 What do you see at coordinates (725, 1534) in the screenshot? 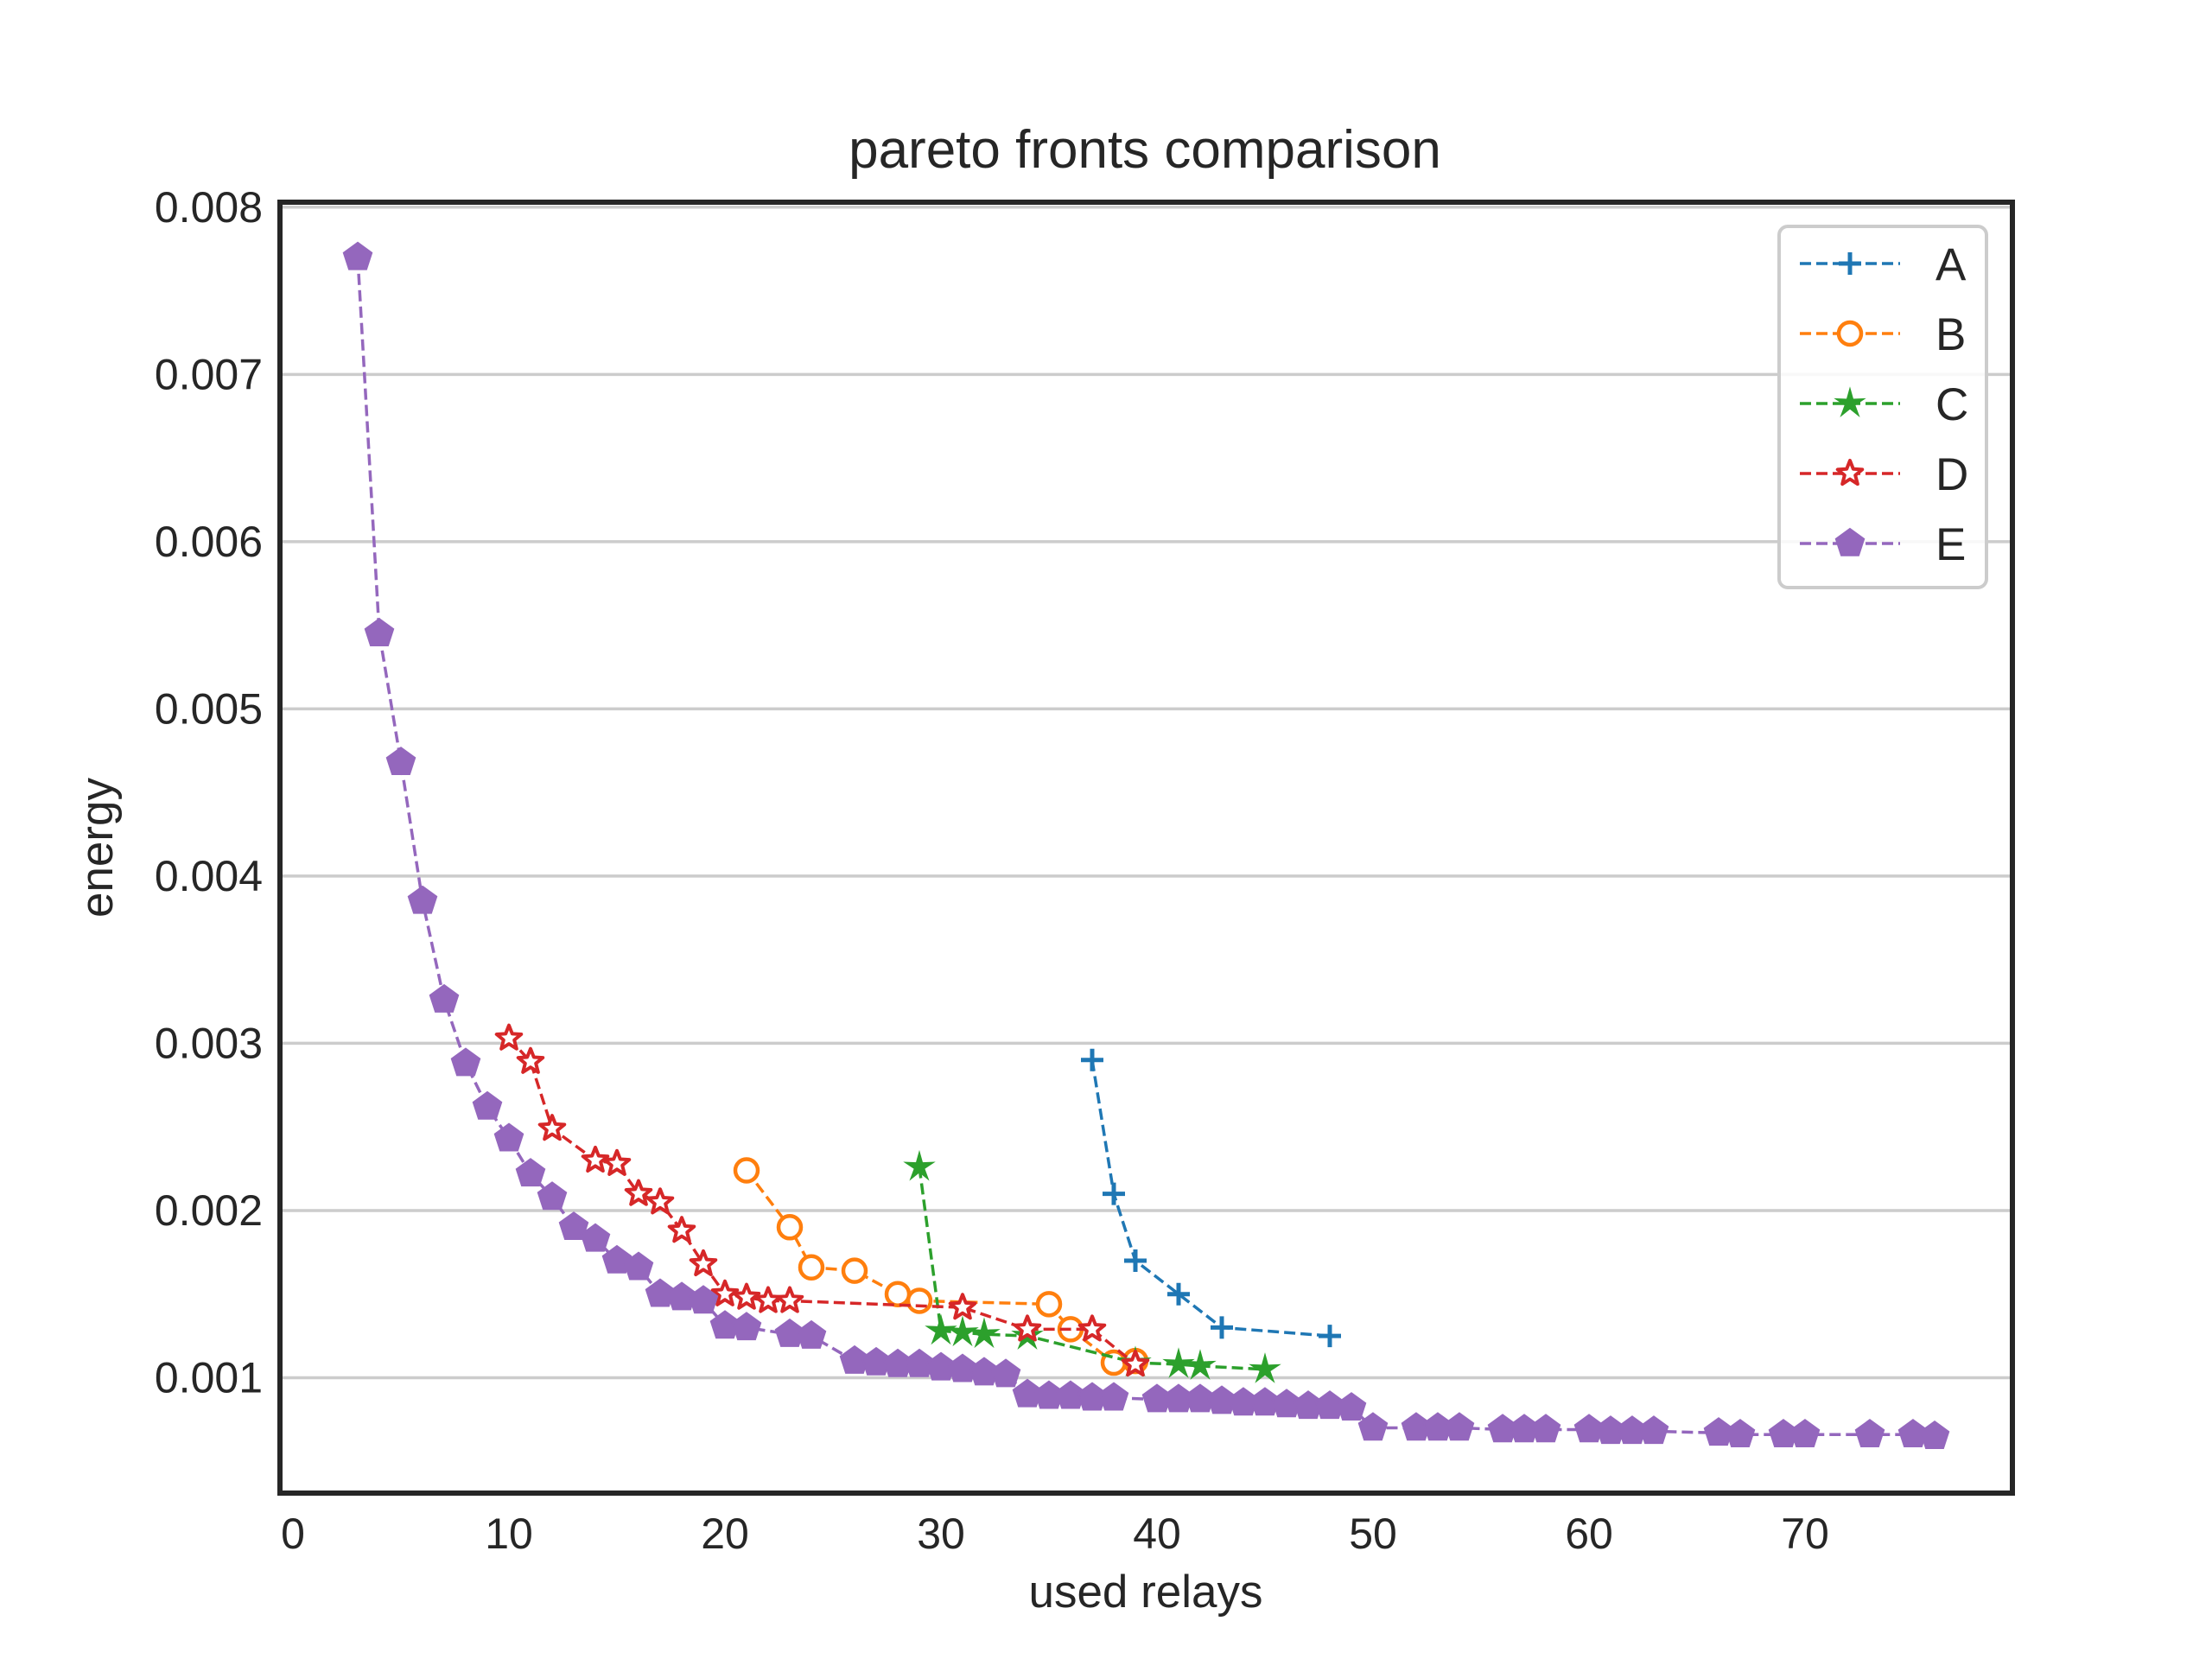
I see `x-tick-label: 20` at bounding box center [725, 1534].